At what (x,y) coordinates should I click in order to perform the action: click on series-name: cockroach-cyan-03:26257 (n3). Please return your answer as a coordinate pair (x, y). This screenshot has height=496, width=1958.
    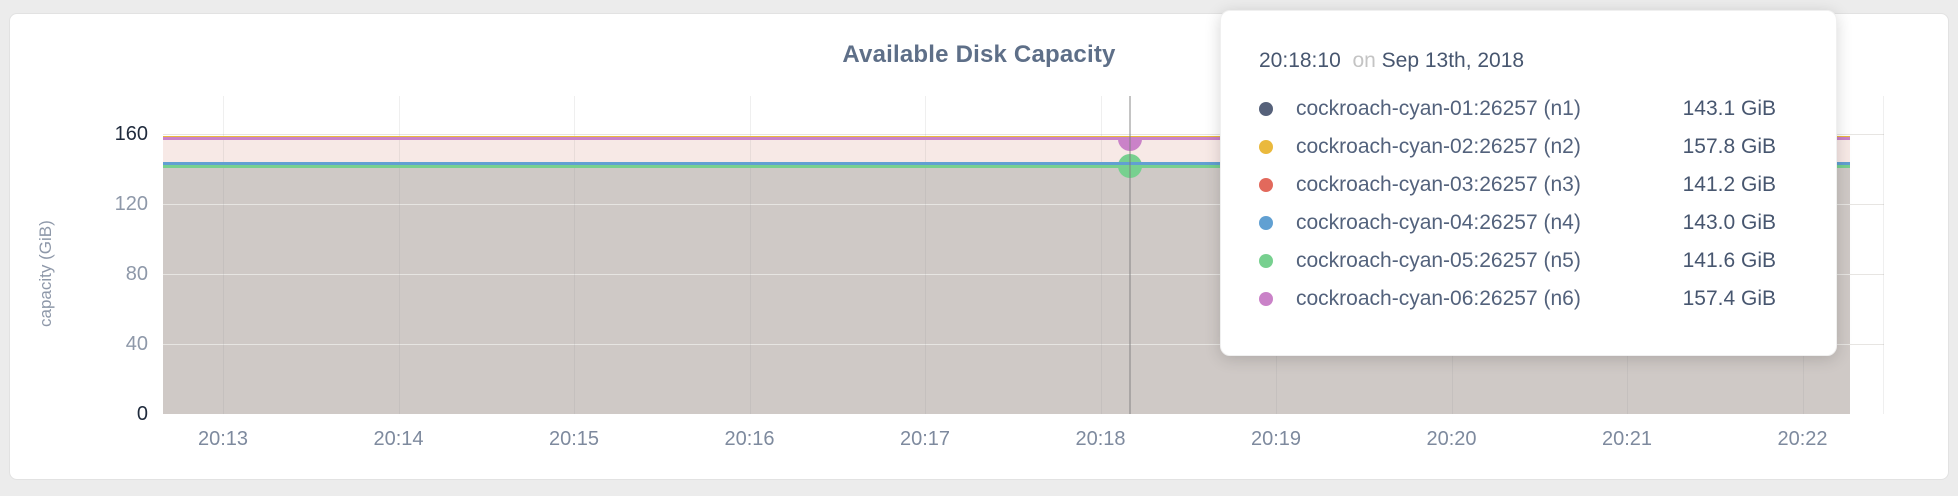
    Looking at the image, I should click on (1438, 184).